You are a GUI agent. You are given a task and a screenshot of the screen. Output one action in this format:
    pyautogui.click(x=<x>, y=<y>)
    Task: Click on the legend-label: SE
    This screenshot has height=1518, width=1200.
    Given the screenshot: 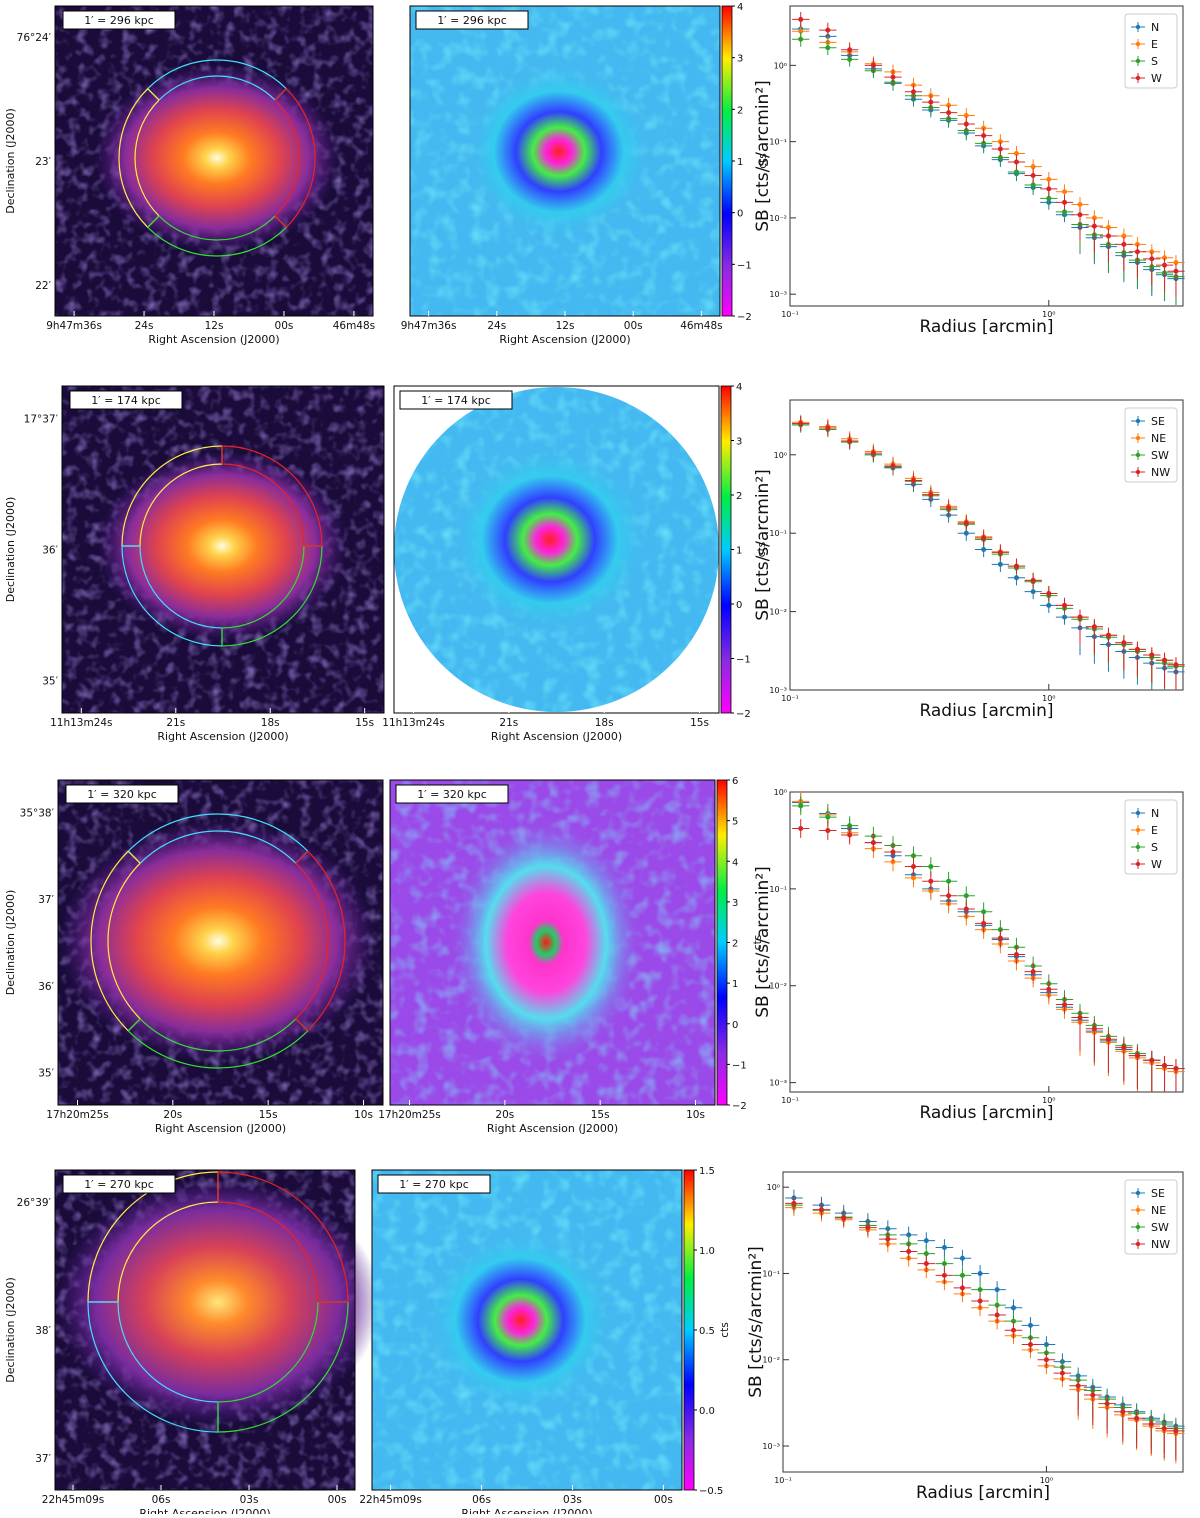 What is the action you would take?
    pyautogui.click(x=1158, y=1193)
    